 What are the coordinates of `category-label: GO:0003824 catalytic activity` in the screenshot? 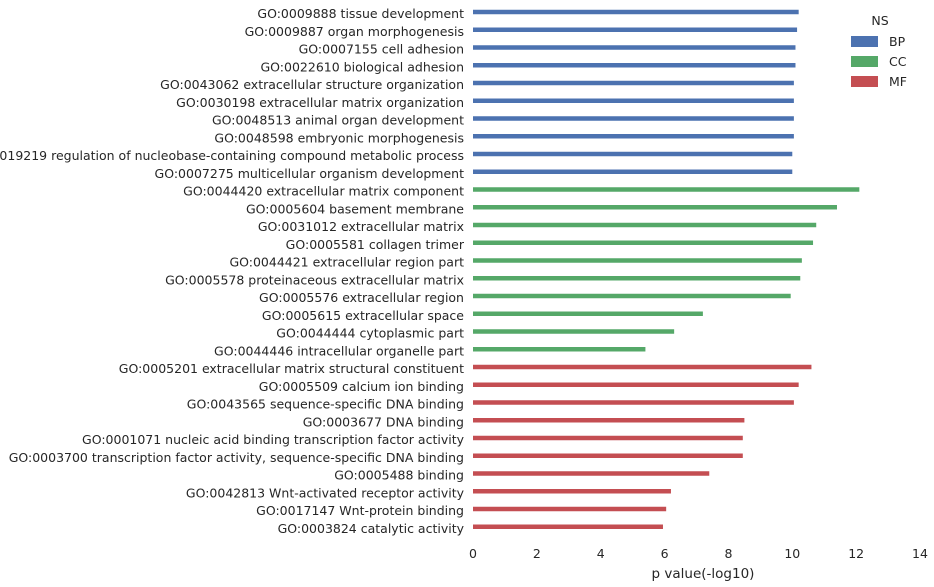 It's located at (371, 528).